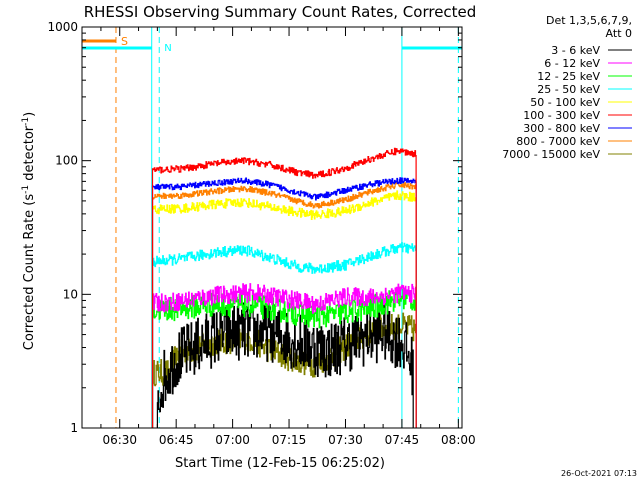 The width and height of the screenshot is (640, 480). What do you see at coordinates (561, 128) in the screenshot?
I see `legend-label: 300 - 800 keV` at bounding box center [561, 128].